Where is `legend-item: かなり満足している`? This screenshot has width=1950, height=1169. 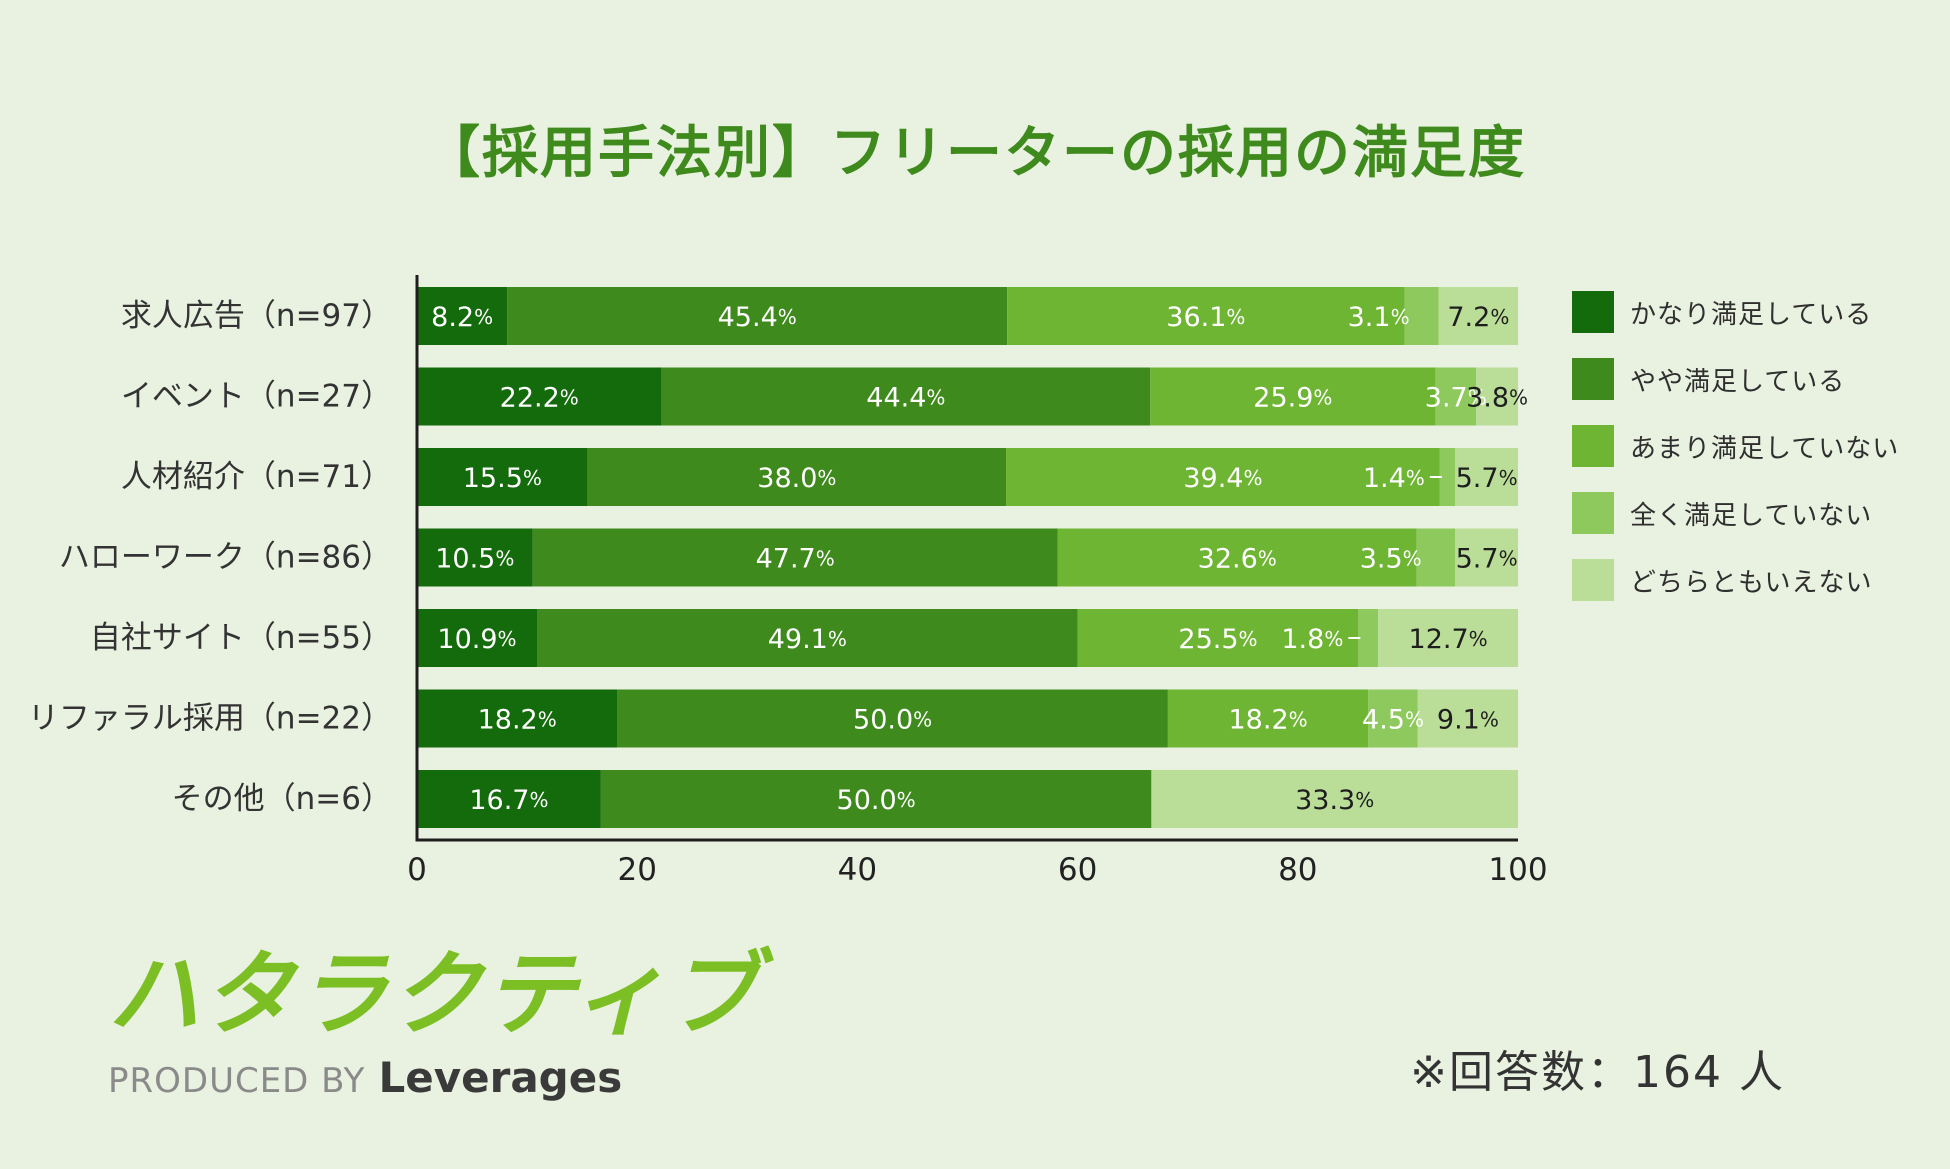 legend-item: かなり満足している is located at coordinates (1735, 312).